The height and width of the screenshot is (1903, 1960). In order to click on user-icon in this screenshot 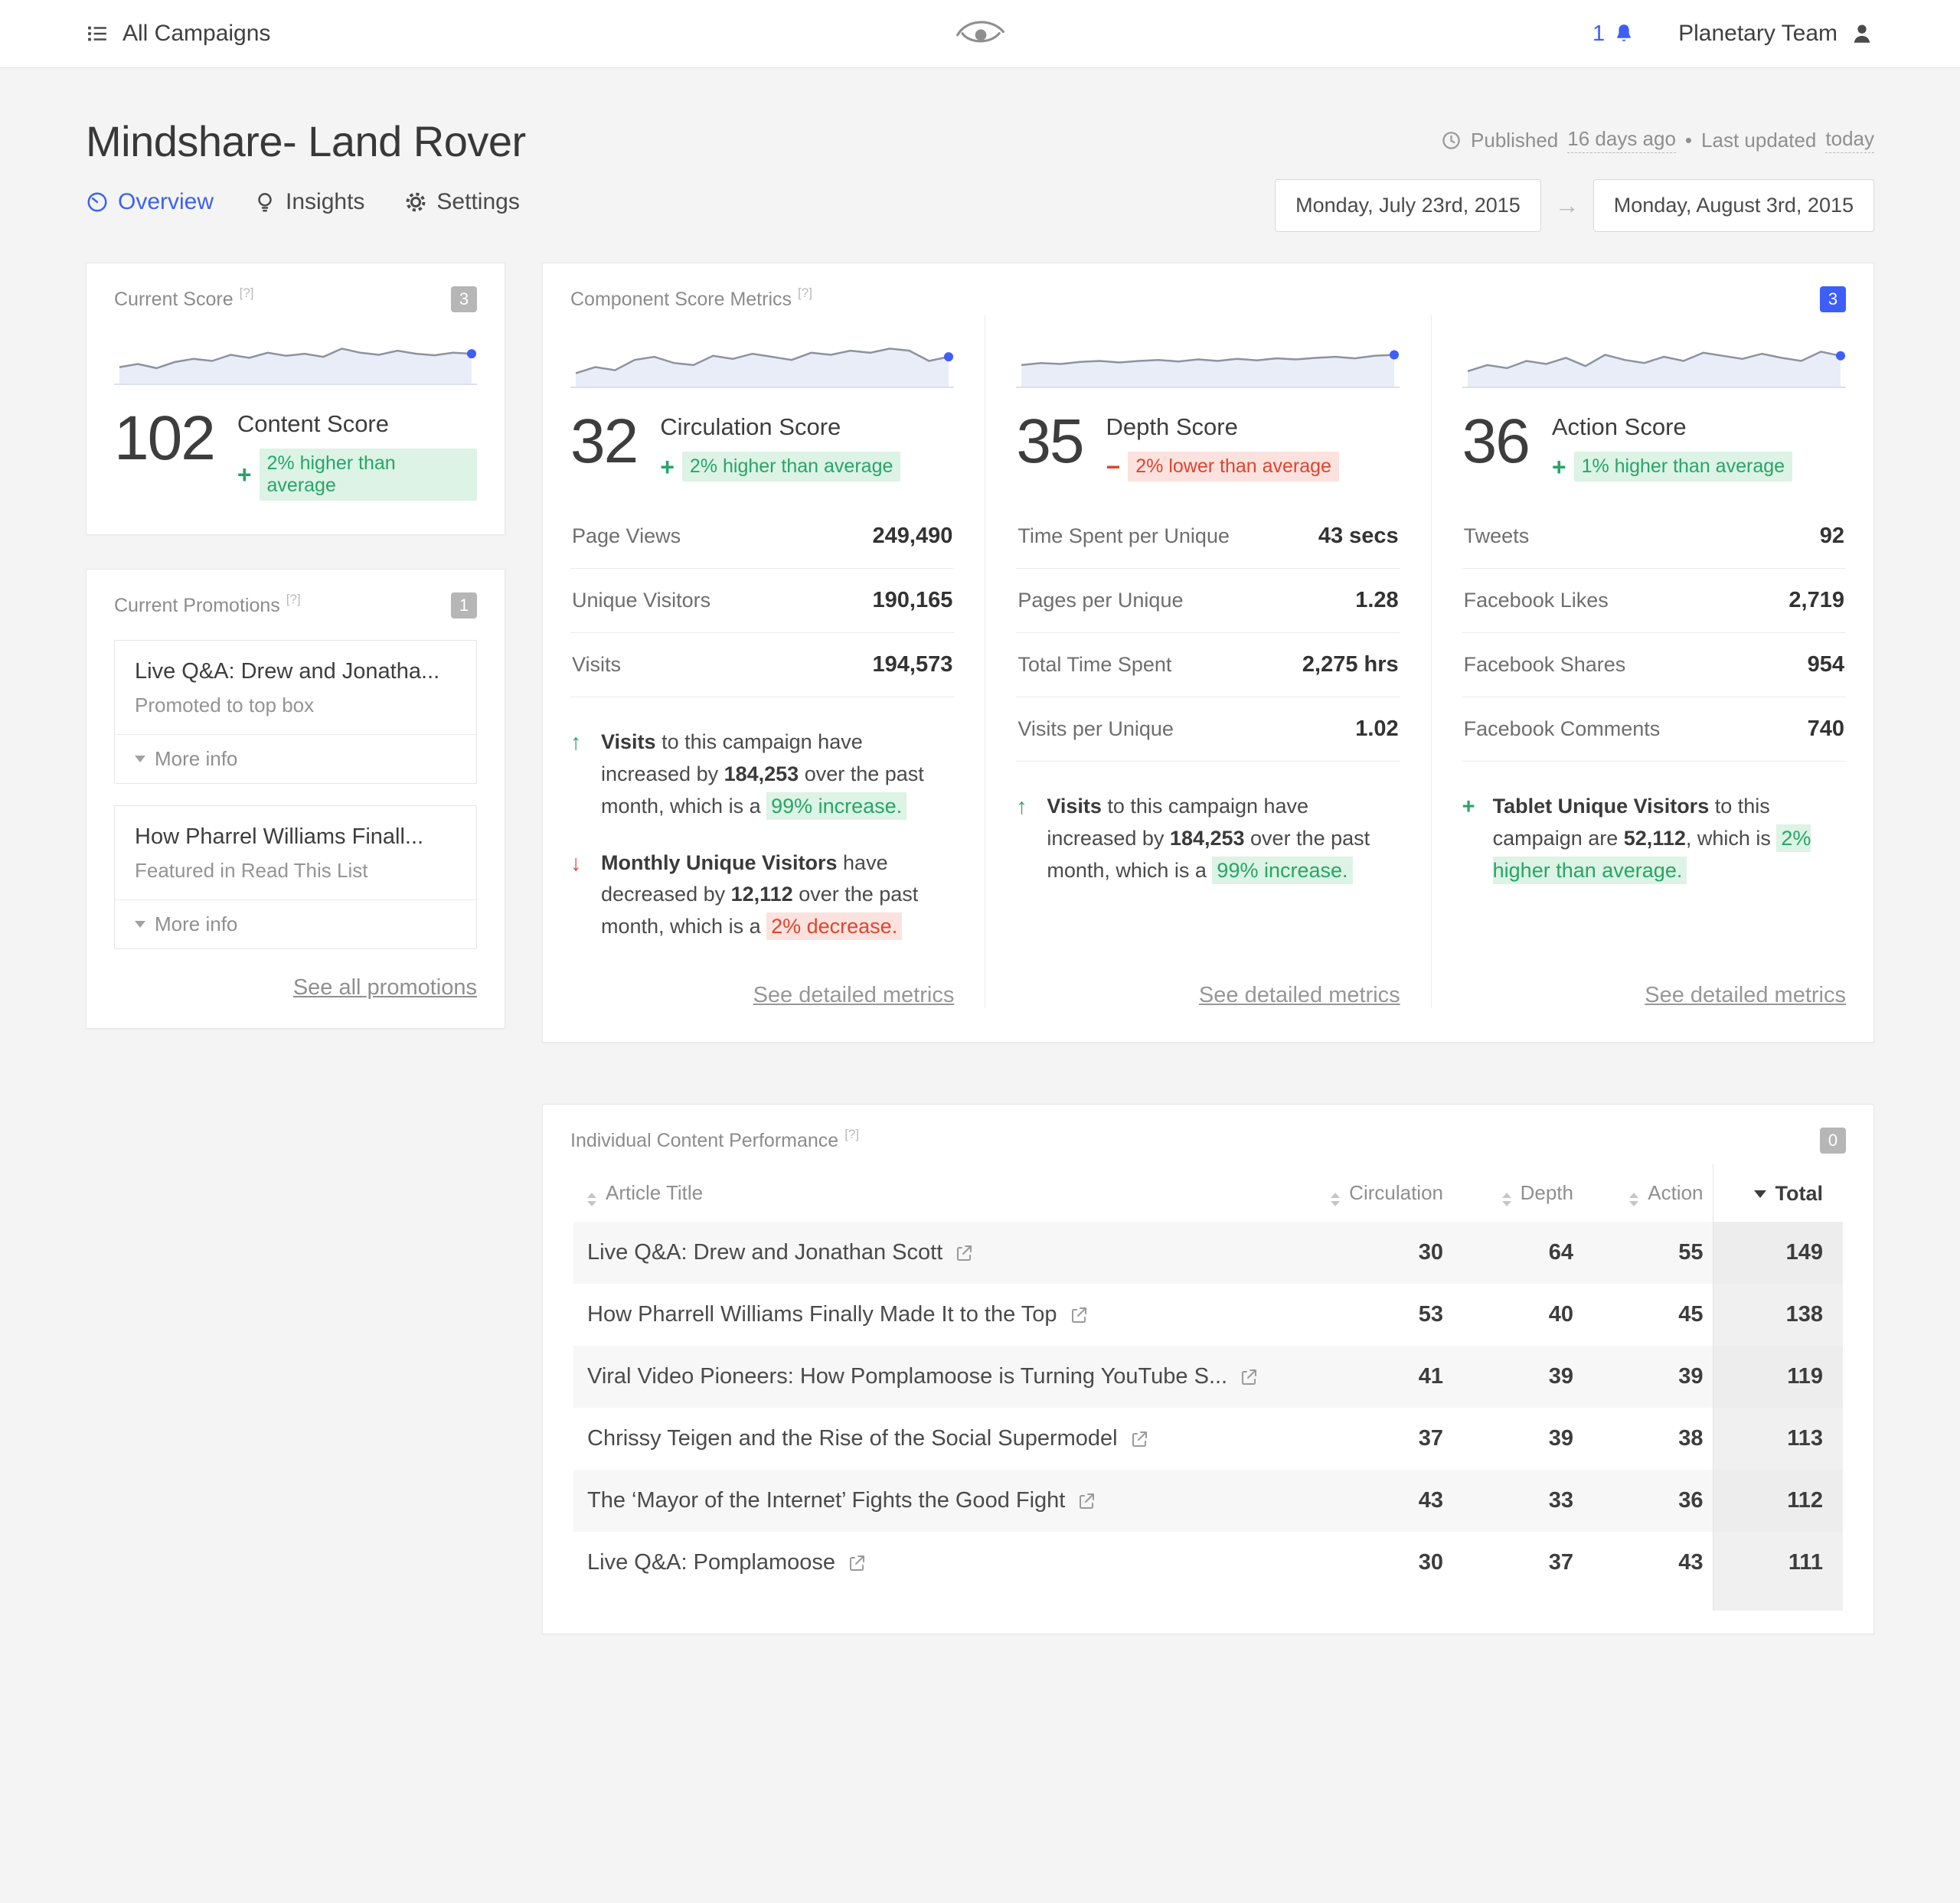, I will do `click(1862, 33)`.